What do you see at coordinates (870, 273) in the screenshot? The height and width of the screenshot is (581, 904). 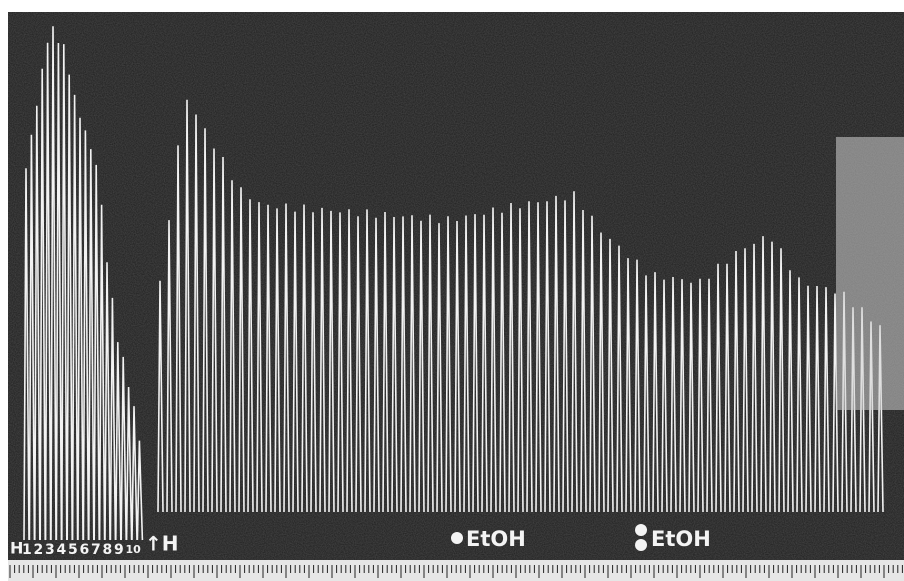 I see `glare-patch` at bounding box center [870, 273].